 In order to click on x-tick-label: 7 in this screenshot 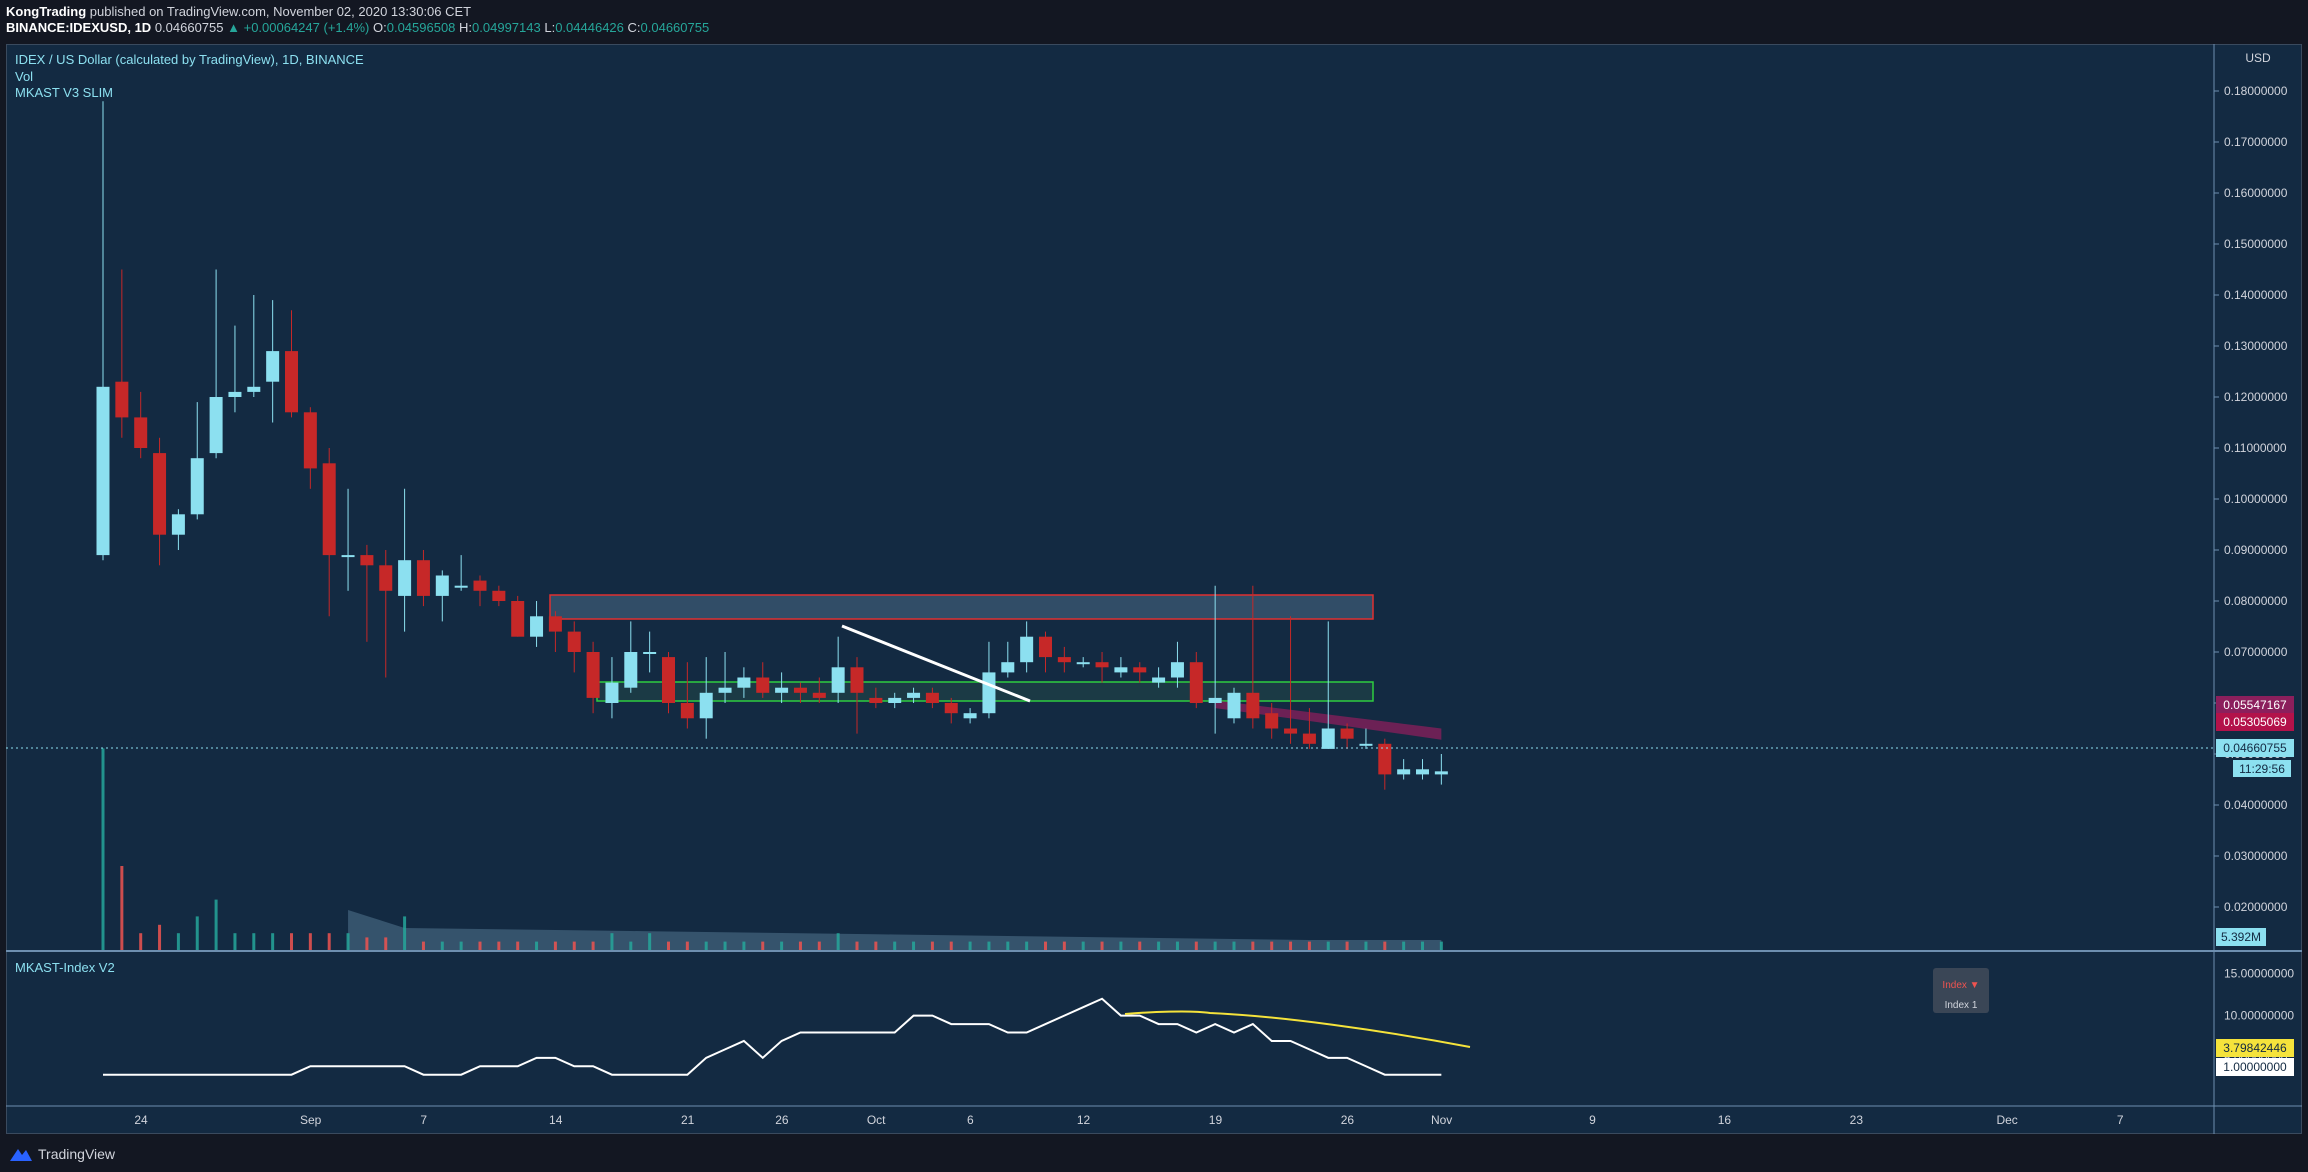, I will do `click(2120, 1120)`.